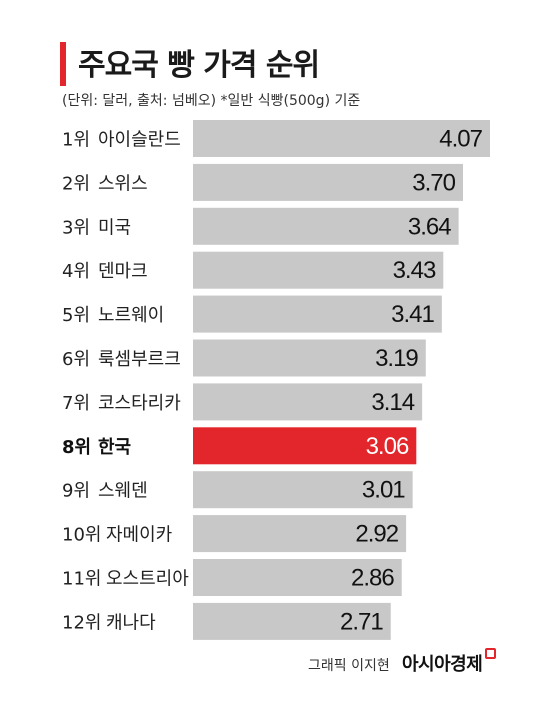 The width and height of the screenshot is (550, 718). Describe the element at coordinates (361, 621) in the screenshot. I see `value-label: 2.71` at that location.